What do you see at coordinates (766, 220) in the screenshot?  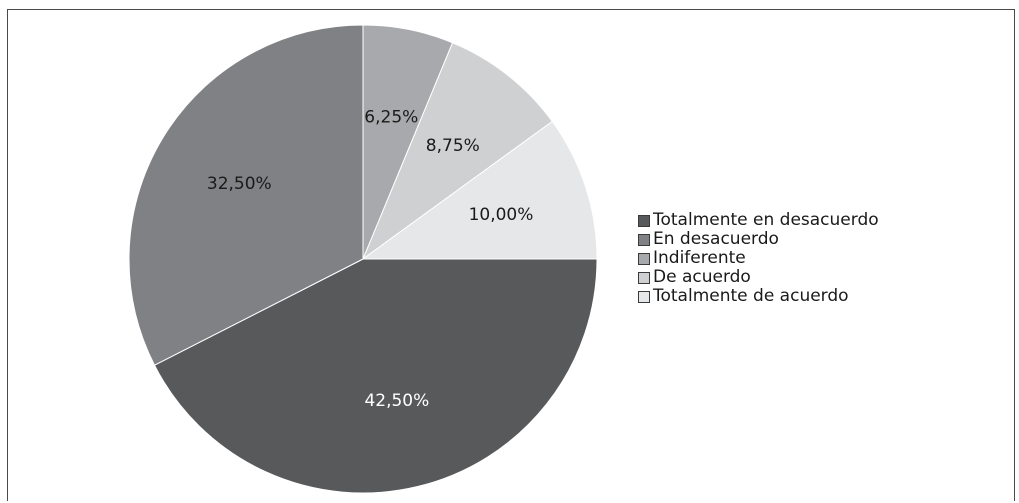 I see `legend-label: Totalmente en desacuerdo` at bounding box center [766, 220].